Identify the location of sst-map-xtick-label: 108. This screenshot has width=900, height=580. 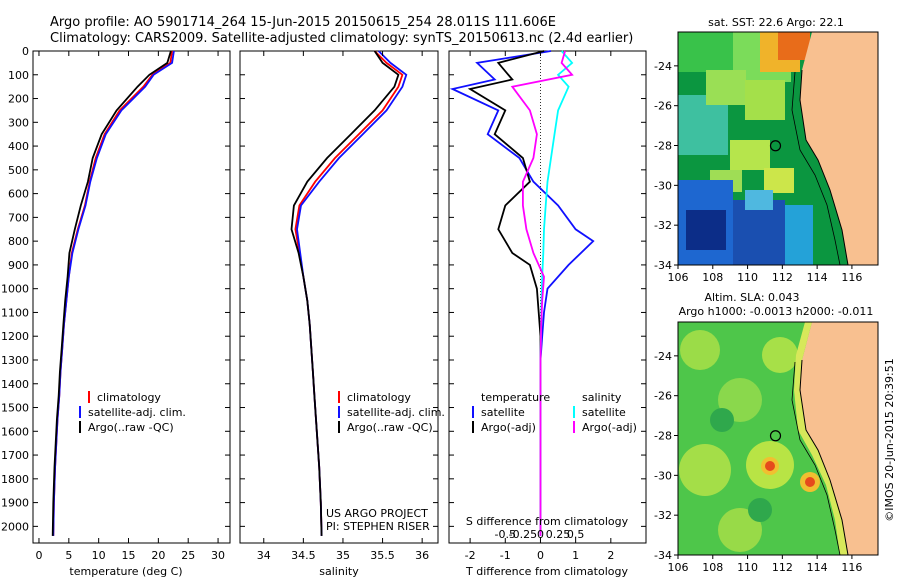
(712, 277).